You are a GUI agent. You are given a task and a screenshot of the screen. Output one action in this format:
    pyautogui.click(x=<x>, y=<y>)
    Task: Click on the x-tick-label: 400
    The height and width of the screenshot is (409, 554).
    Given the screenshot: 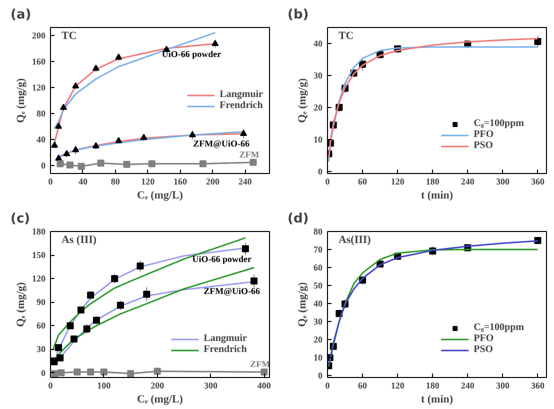 What is the action you would take?
    pyautogui.click(x=264, y=385)
    